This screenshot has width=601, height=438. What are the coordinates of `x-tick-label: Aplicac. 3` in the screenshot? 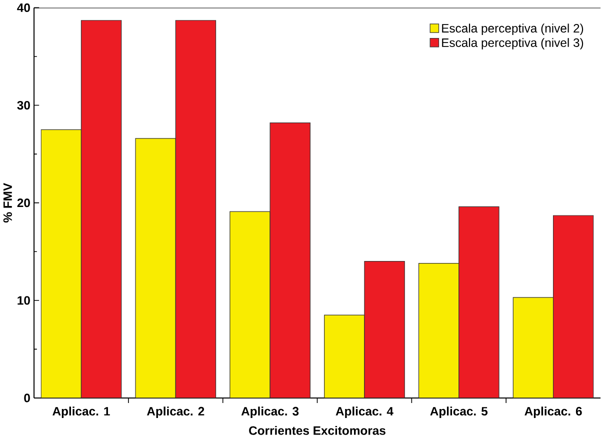 It's located at (270, 412).